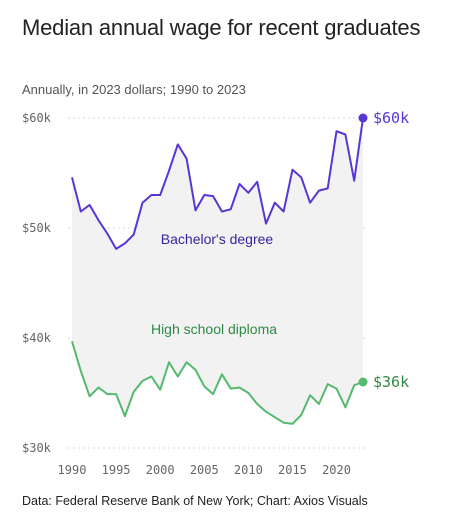 The image size is (450, 525). I want to click on series-labels: Bachelor's degree High school diploma, so click(214, 284).